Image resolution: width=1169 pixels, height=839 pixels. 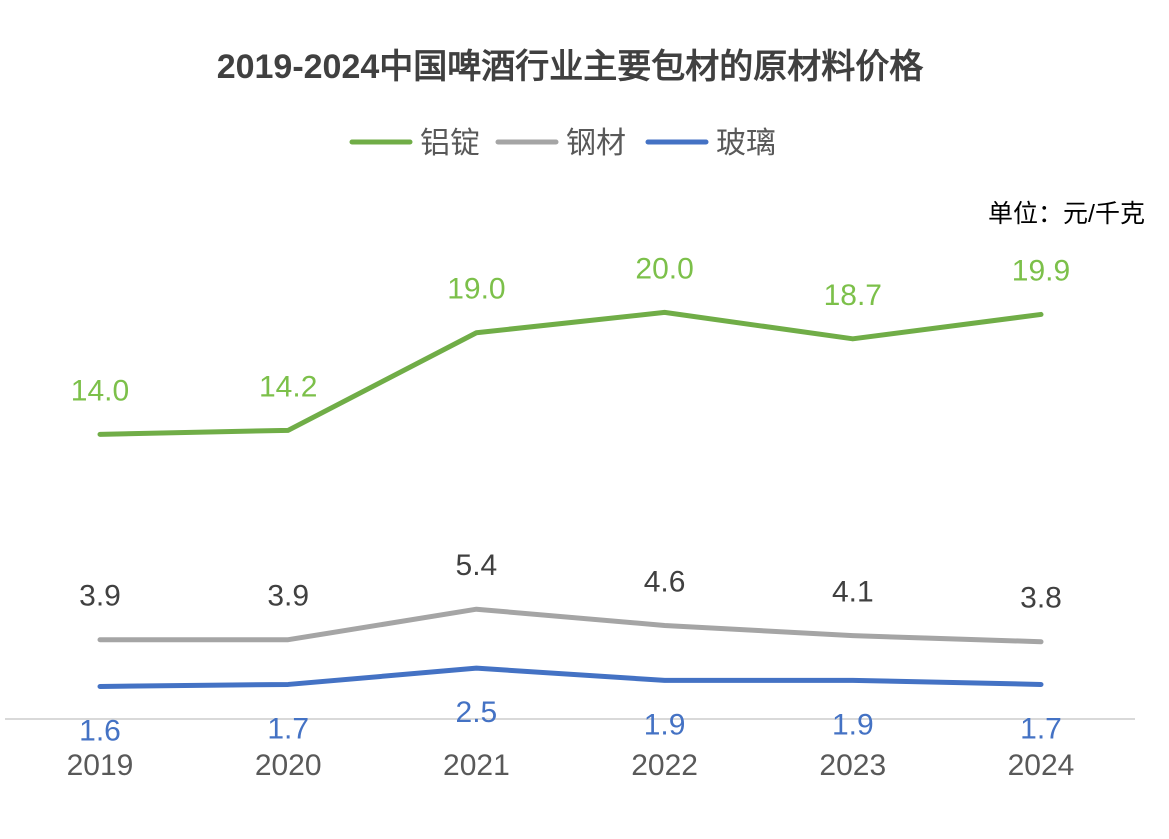 I want to click on data-label: 1.6, so click(x=100, y=730).